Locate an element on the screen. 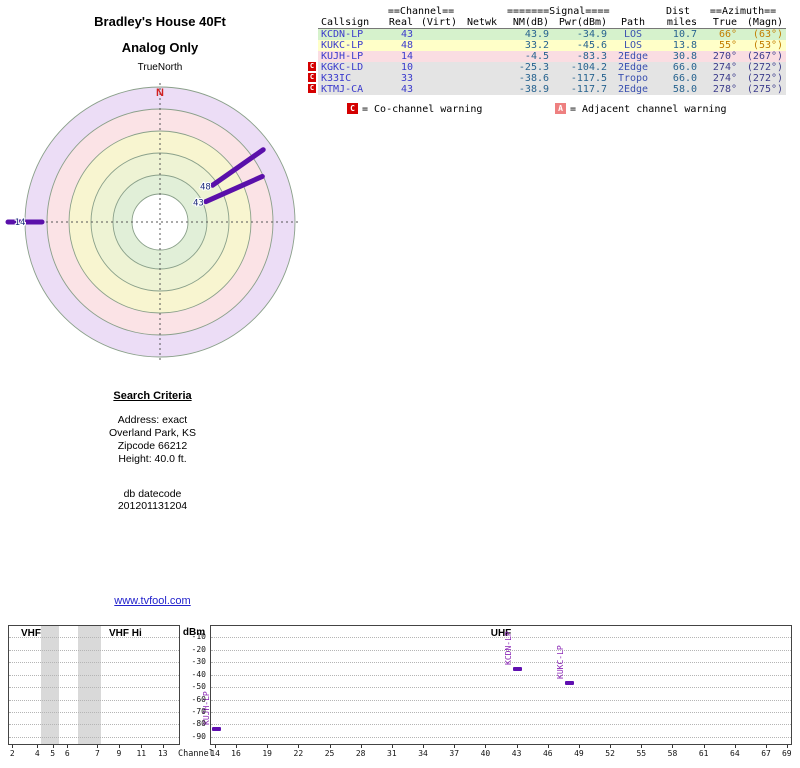  col-miles: miles is located at coordinates (678, 23).